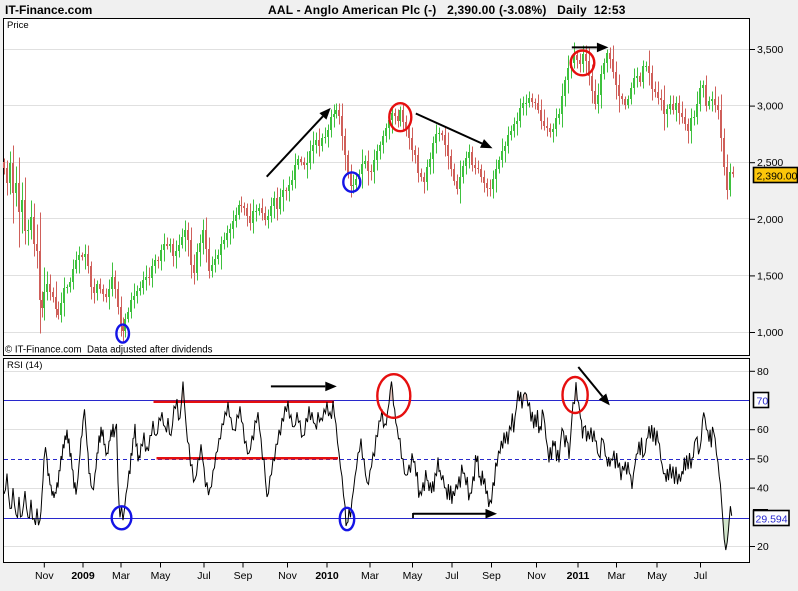 The image size is (798, 591). What do you see at coordinates (763, 489) in the screenshot?
I see `svg-text: 40` at bounding box center [763, 489].